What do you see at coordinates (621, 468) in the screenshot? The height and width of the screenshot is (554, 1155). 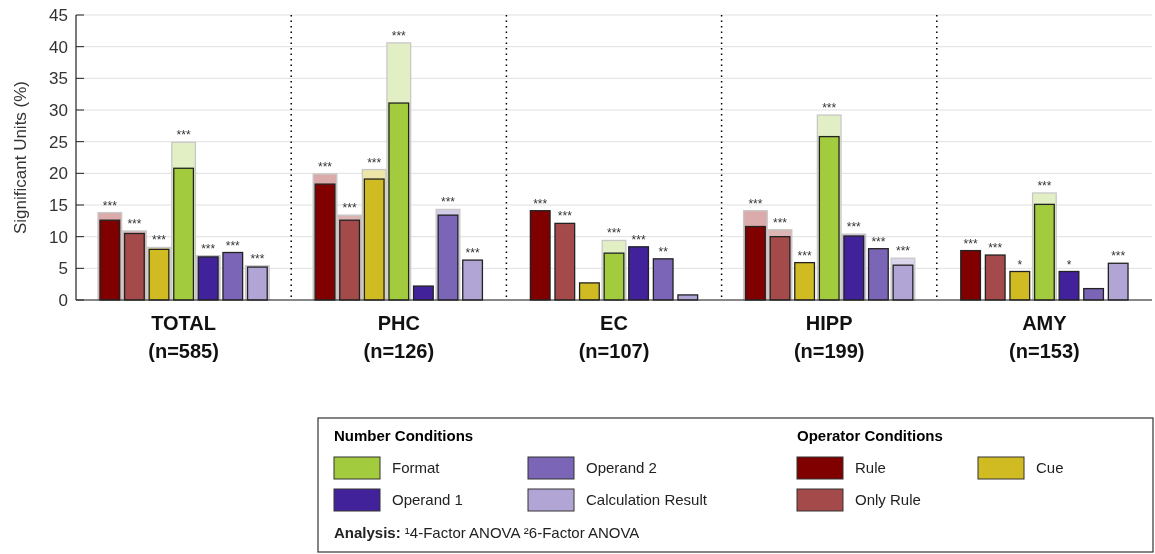 I see `legend-label: Operand 2` at bounding box center [621, 468].